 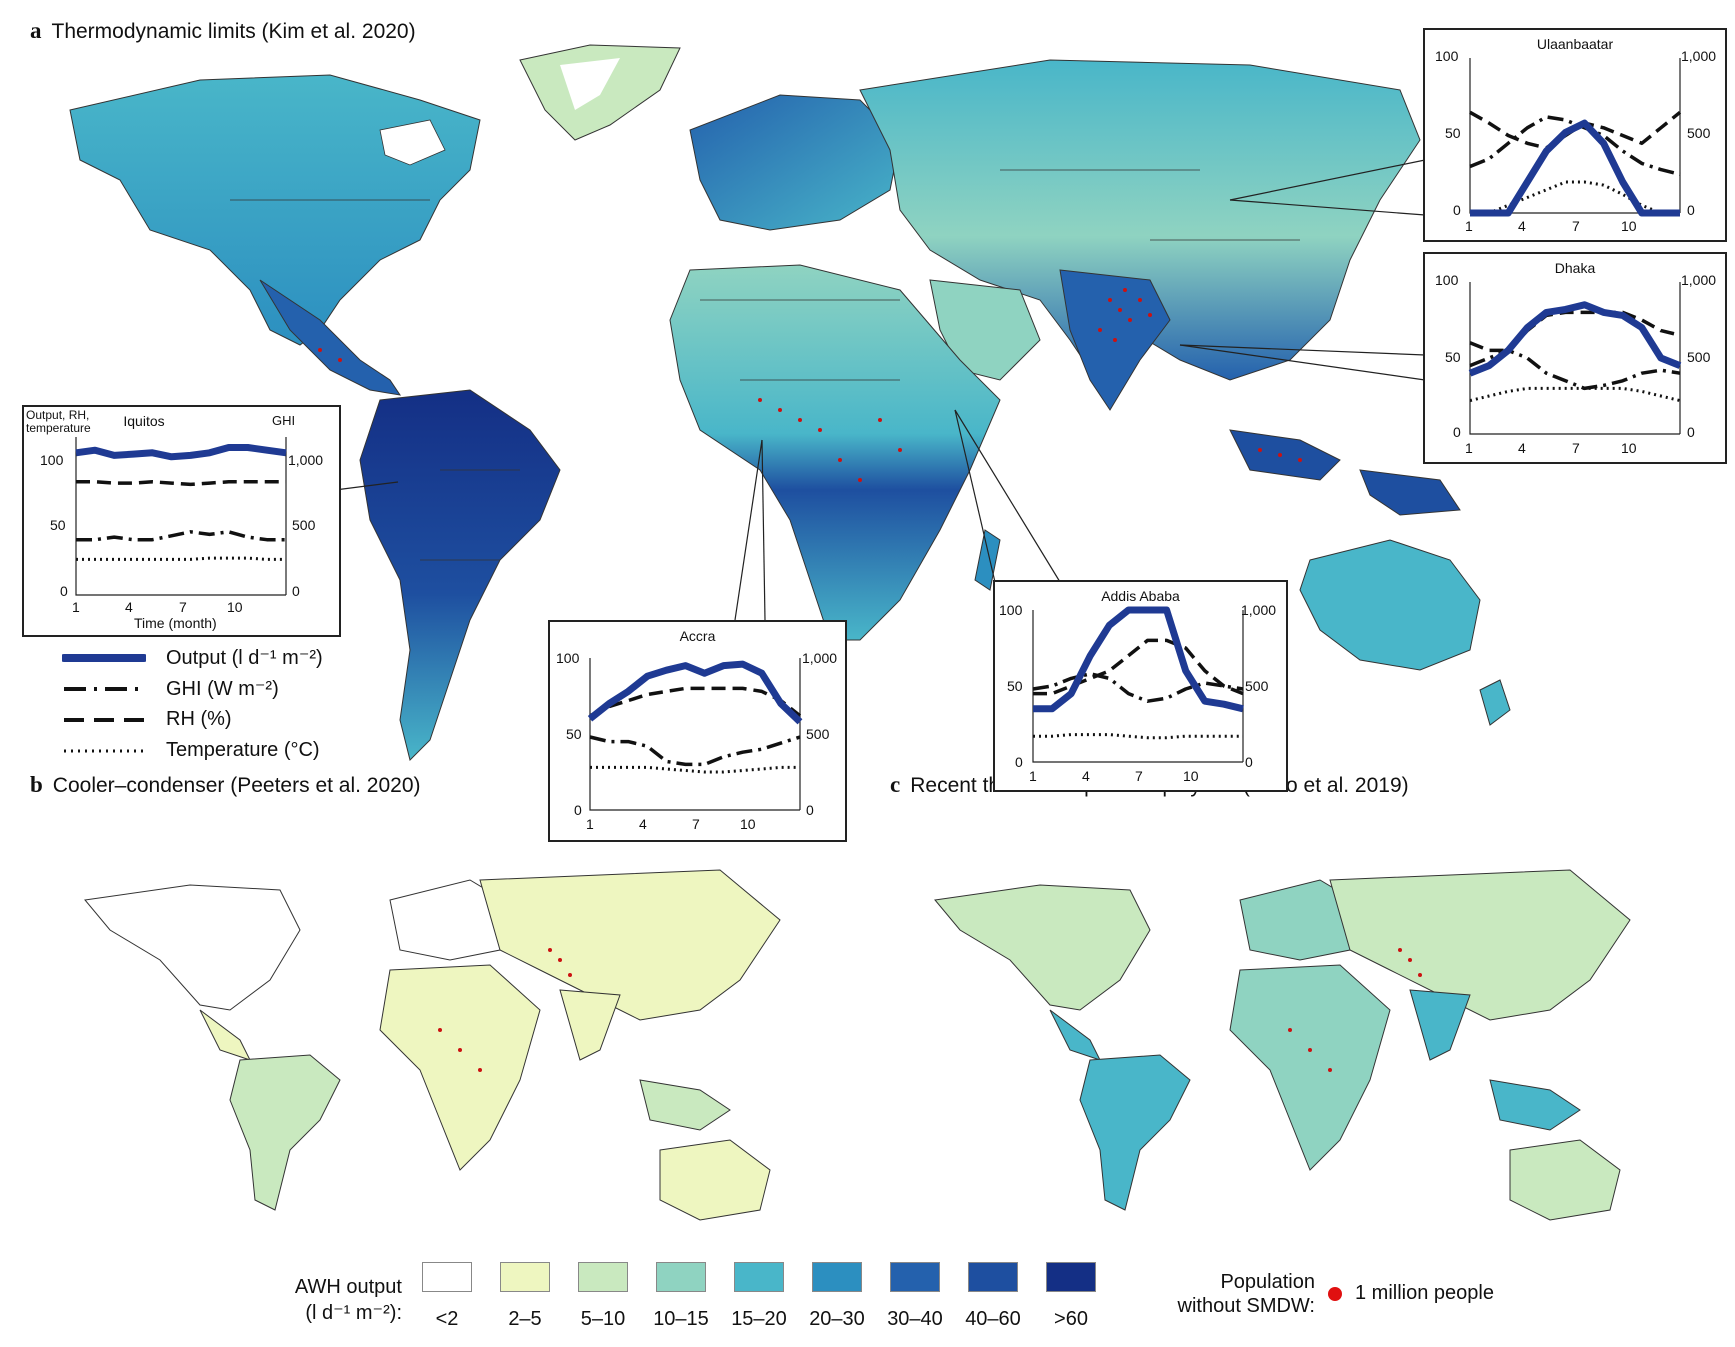 I want to click on temp-line-swatch, so click(x=104, y=750).